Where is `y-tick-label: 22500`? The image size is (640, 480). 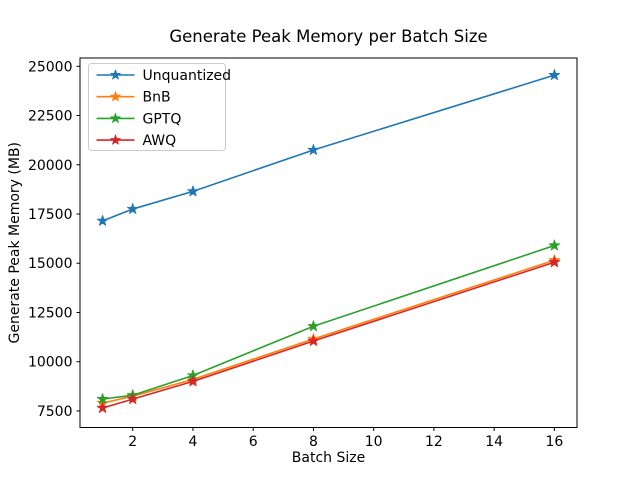 y-tick-label: 22500 is located at coordinates (50, 117).